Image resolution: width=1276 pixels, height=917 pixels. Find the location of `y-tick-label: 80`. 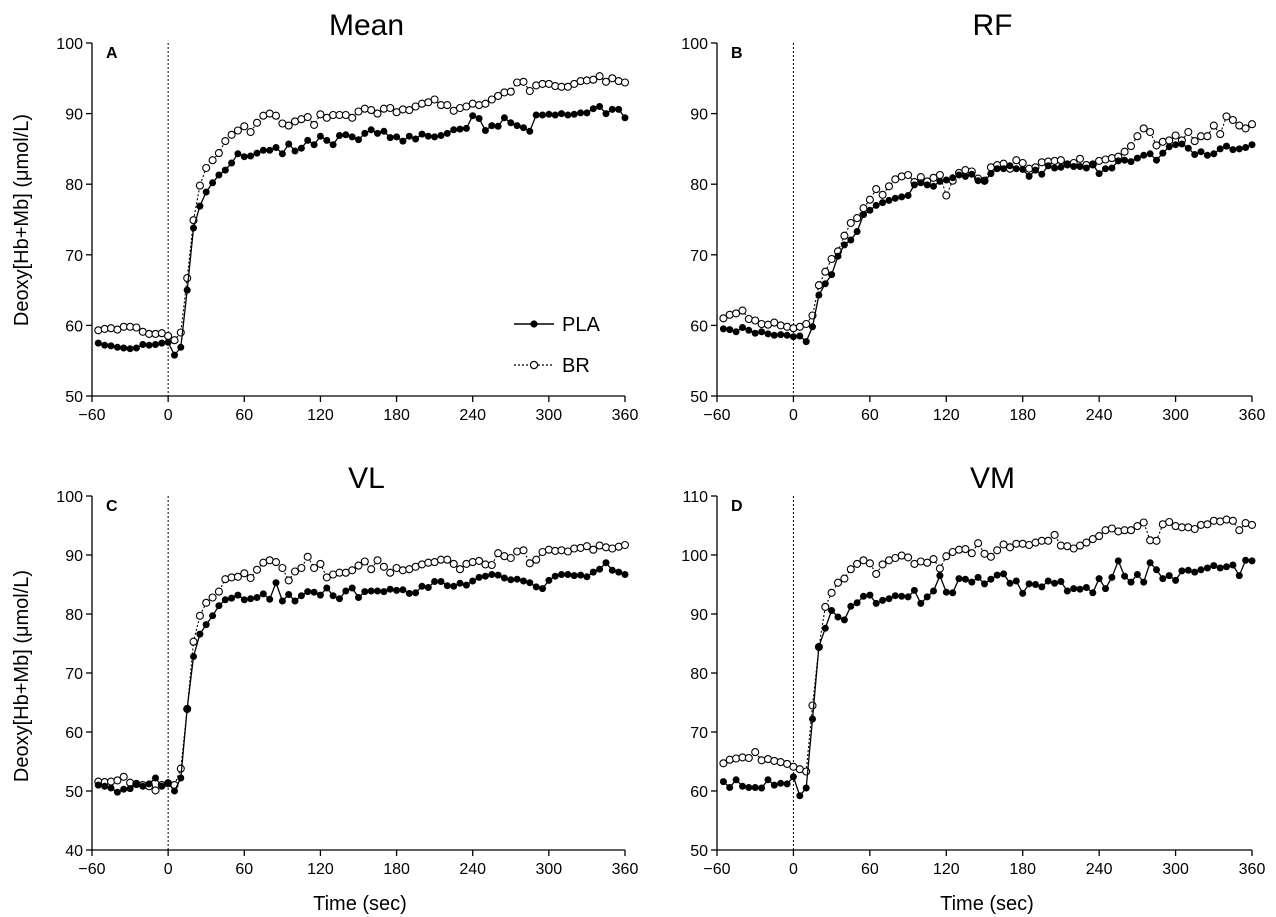

y-tick-label: 80 is located at coordinates (699, 185).